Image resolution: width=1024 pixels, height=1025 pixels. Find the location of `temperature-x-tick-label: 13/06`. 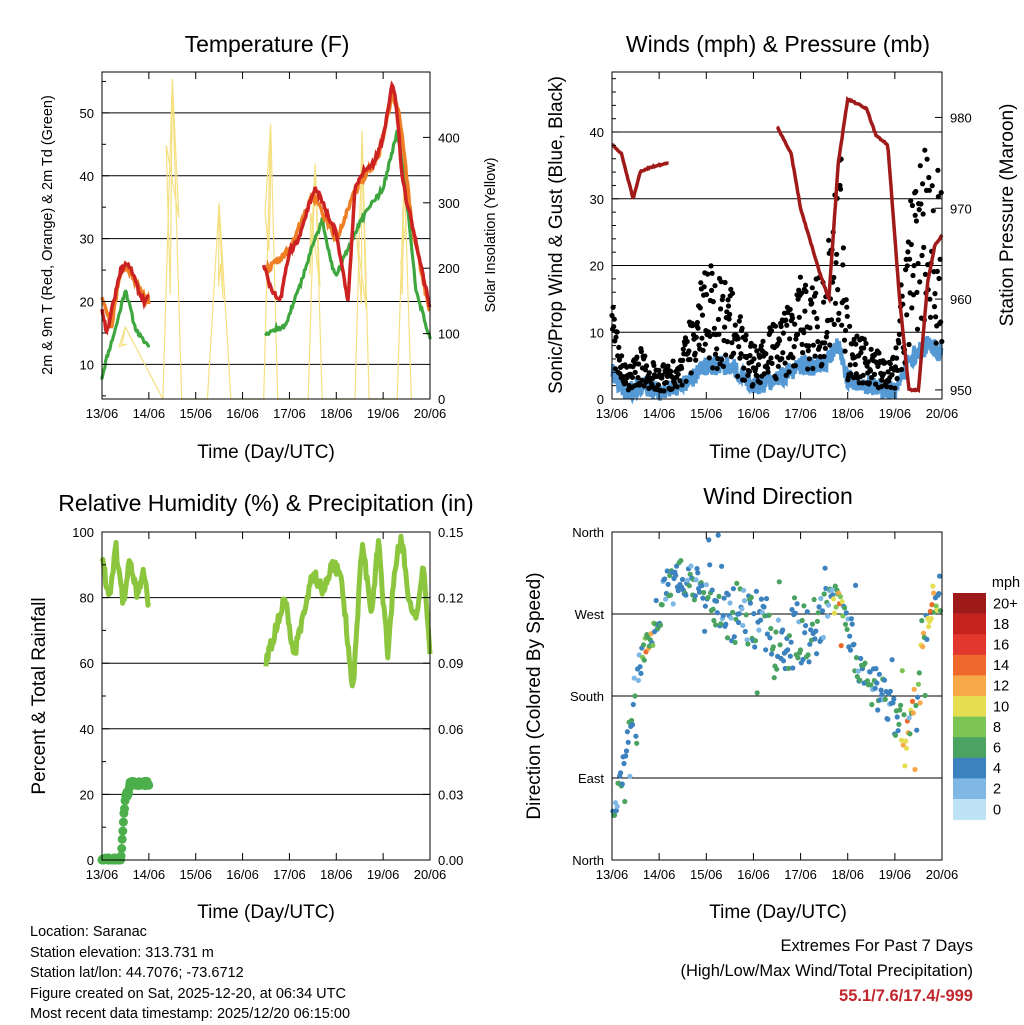

temperature-x-tick-label: 13/06 is located at coordinates (102, 413).